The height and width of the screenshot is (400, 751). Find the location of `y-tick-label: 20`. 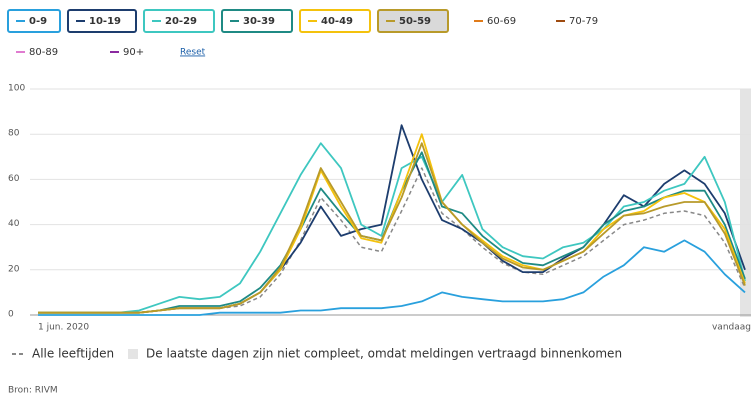

y-tick-label: 20 is located at coordinates (14, 269).